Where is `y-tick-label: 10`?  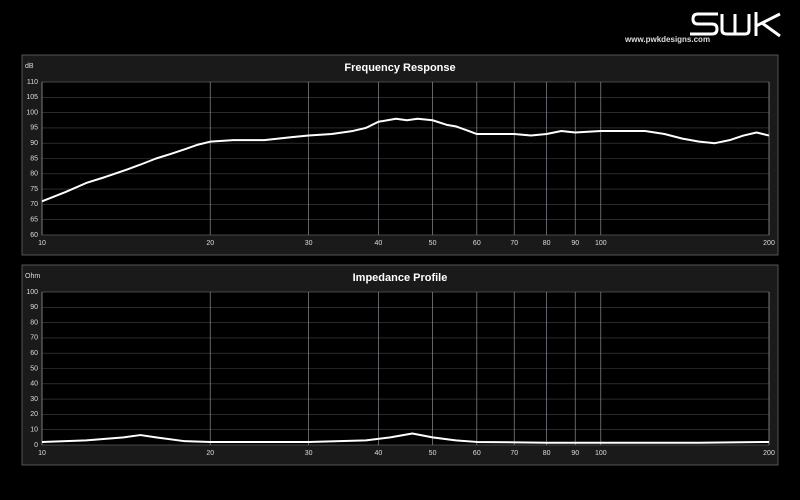 y-tick-label: 10 is located at coordinates (34, 430).